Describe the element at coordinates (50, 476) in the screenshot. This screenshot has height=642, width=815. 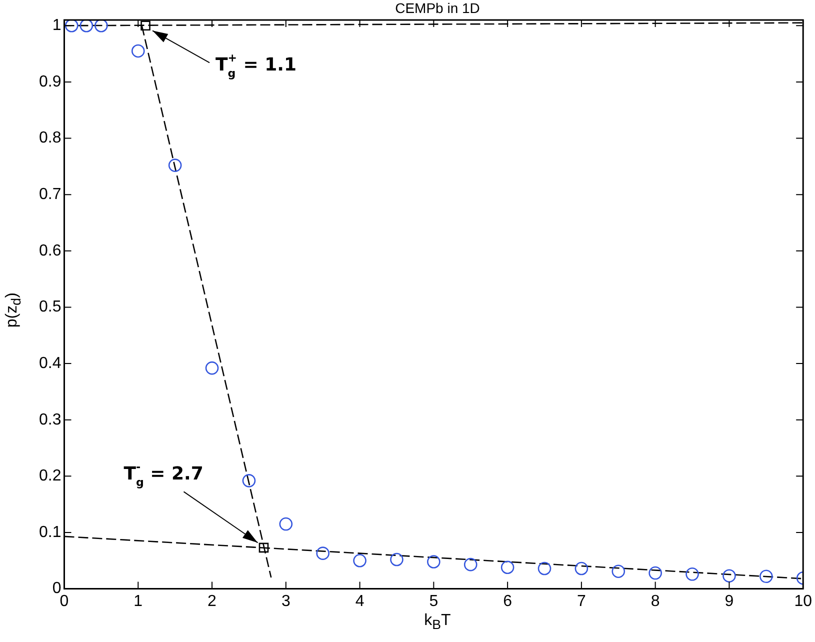
I see `y-tick-label: 0.2` at that location.